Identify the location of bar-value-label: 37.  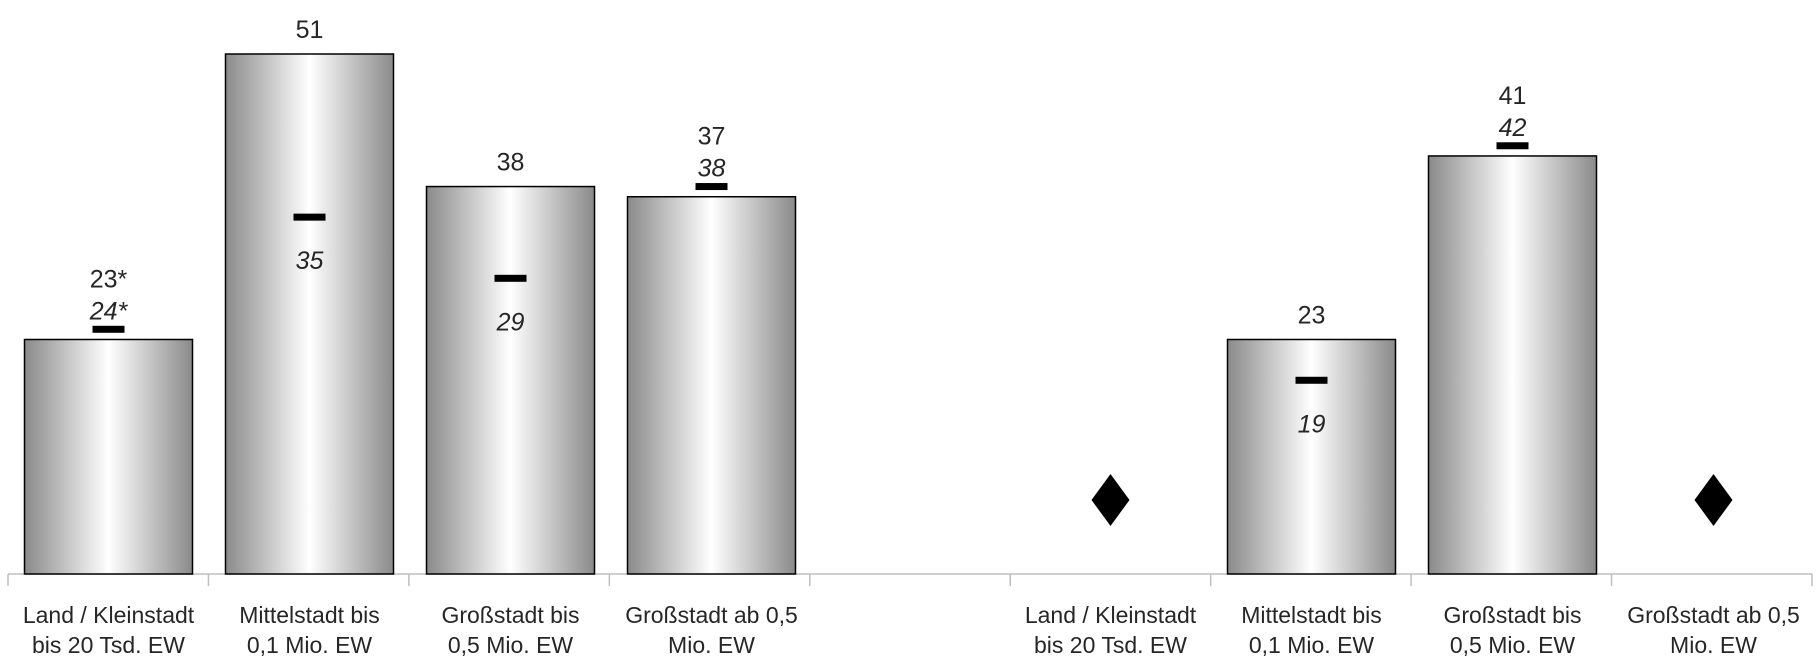
(712, 137).